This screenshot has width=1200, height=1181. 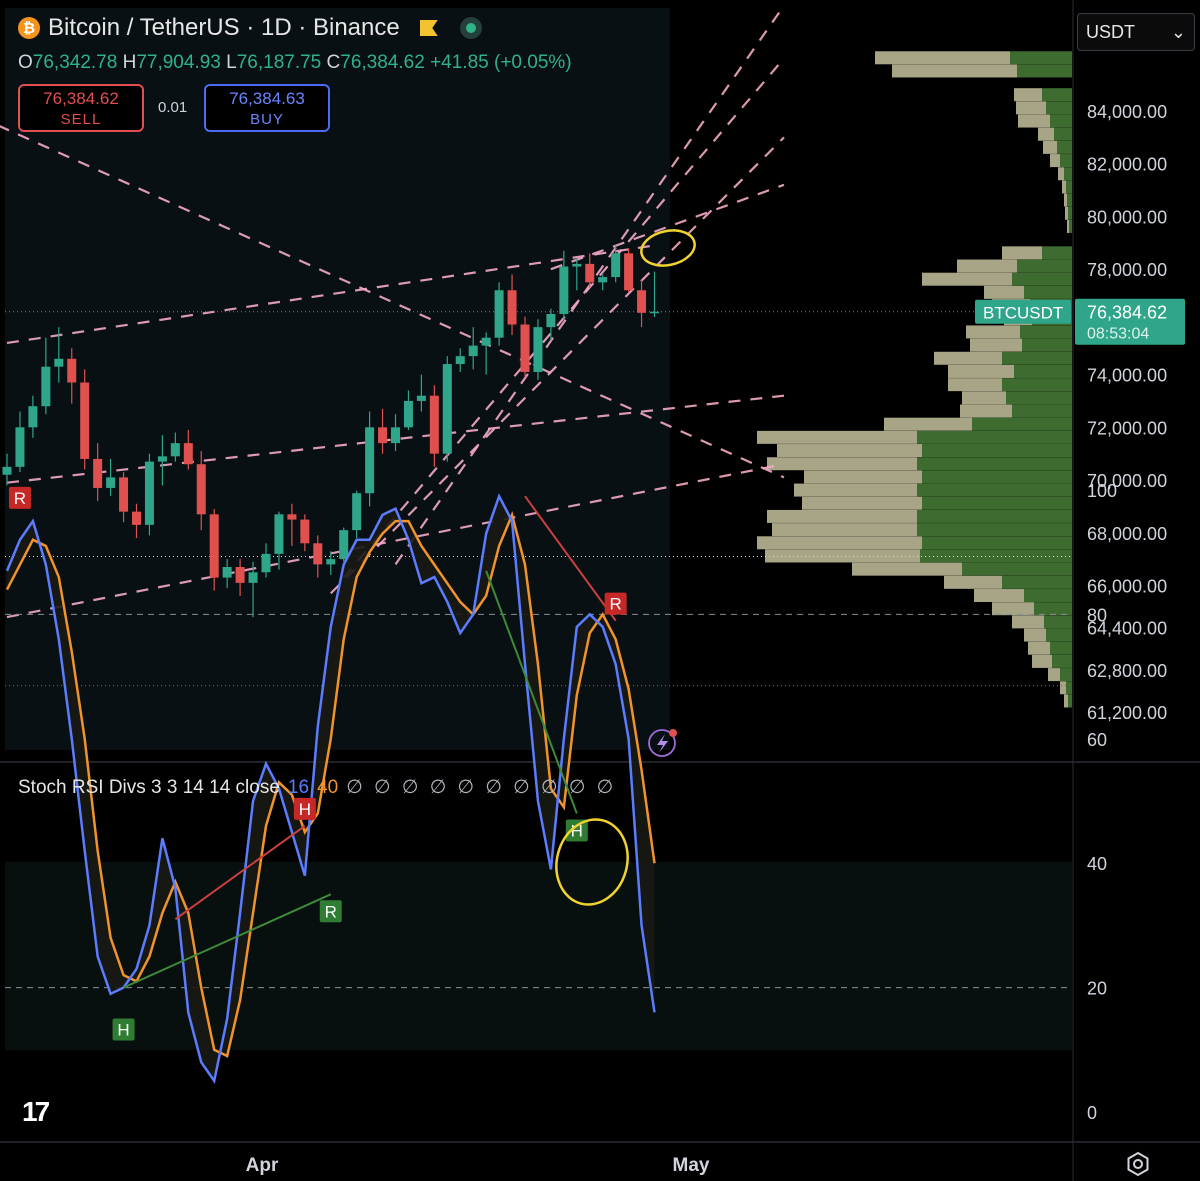 I want to click on market-open-icon, so click(x=470, y=28).